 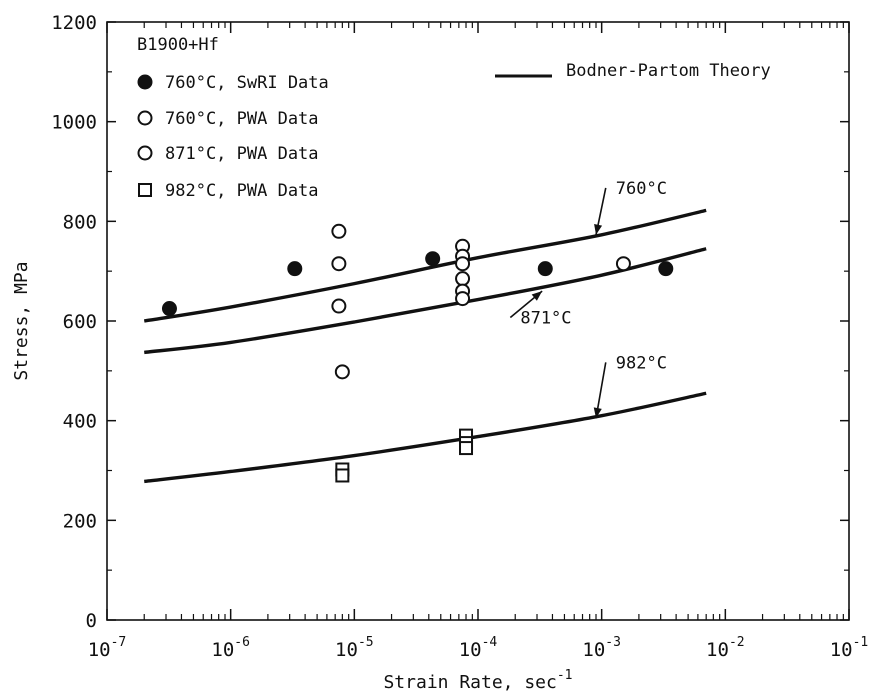 I want to click on x-tick-label: 10⁻¹, so click(x=849, y=648).